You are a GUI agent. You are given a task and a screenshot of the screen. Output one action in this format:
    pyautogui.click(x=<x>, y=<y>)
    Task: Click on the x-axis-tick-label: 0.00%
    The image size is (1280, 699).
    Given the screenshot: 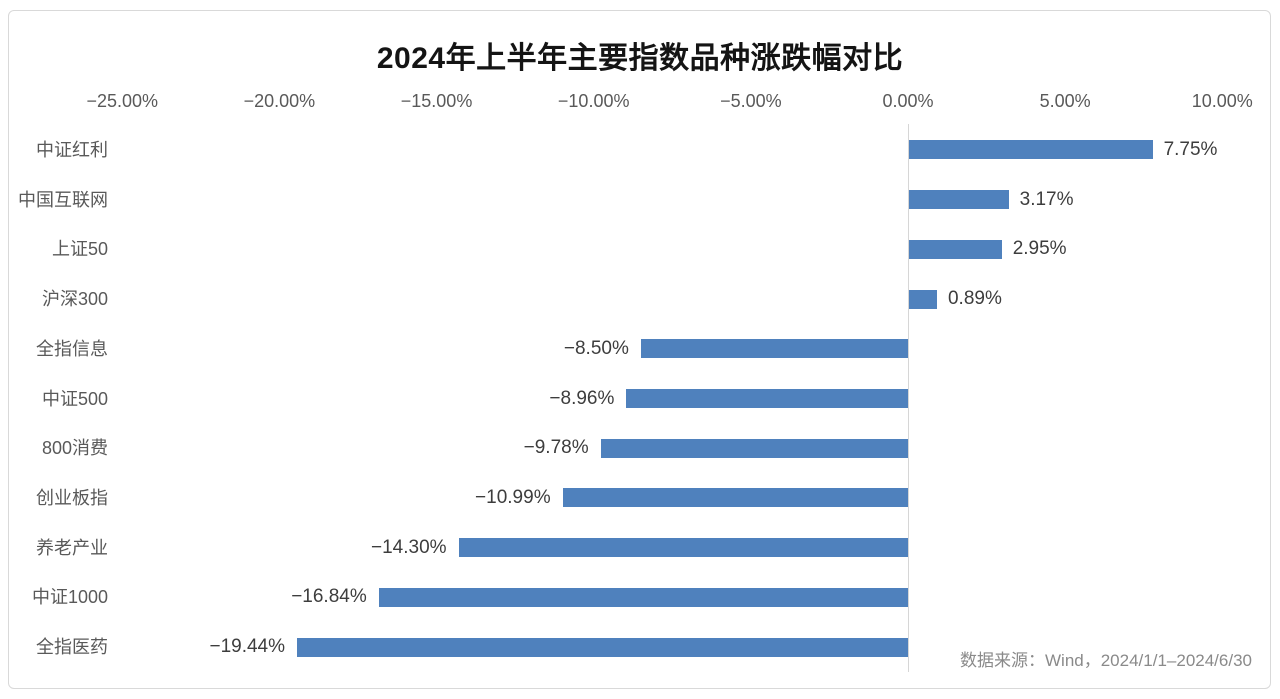 What is the action you would take?
    pyautogui.click(x=908, y=101)
    